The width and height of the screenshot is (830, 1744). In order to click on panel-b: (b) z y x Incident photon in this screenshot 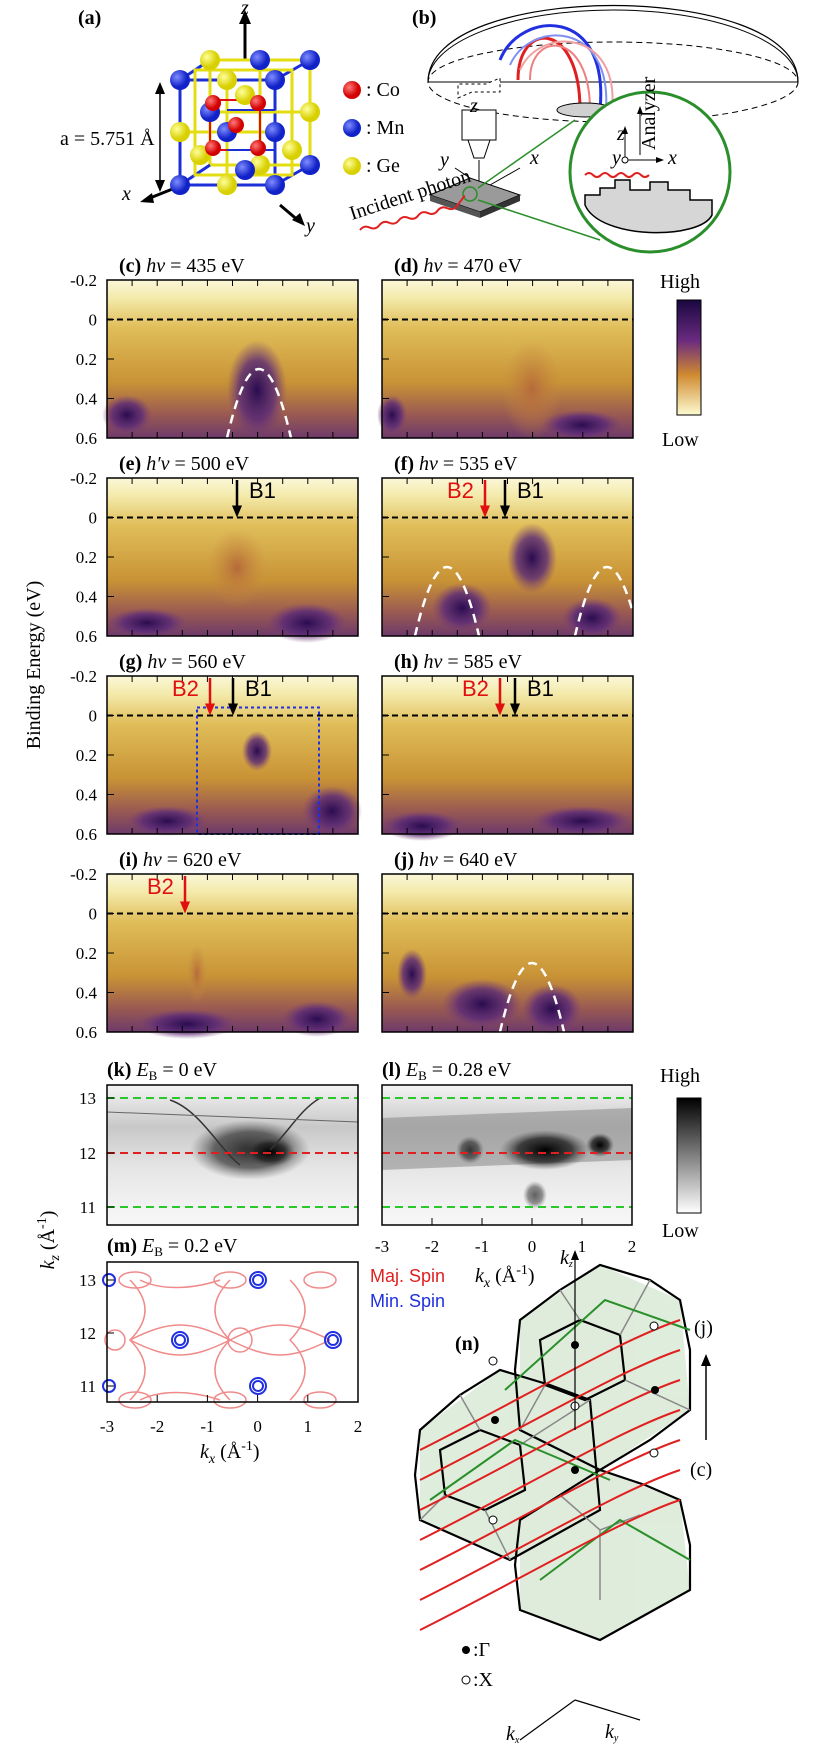, I will do `click(573, 129)`.